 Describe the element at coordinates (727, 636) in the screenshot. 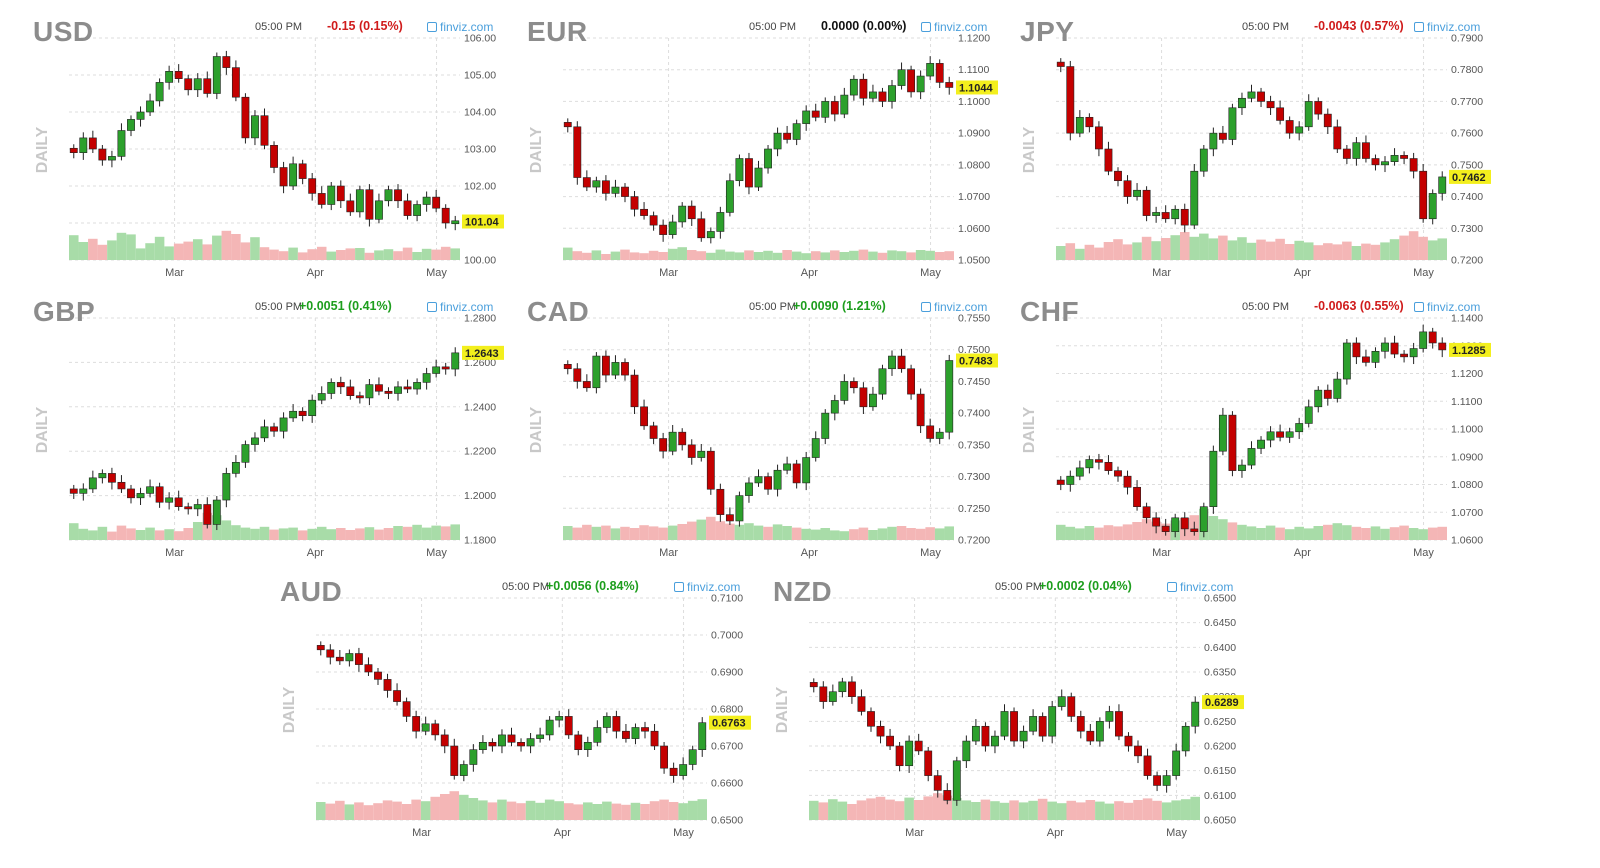

I see `y-tick-label: 0.7000` at that location.